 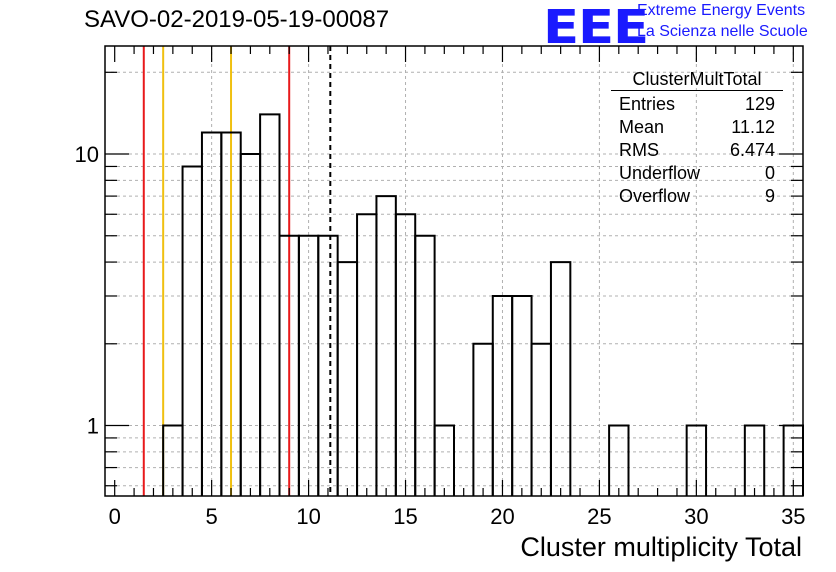 What do you see at coordinates (660, 173) in the screenshot?
I see `stats-label: Underflow` at bounding box center [660, 173].